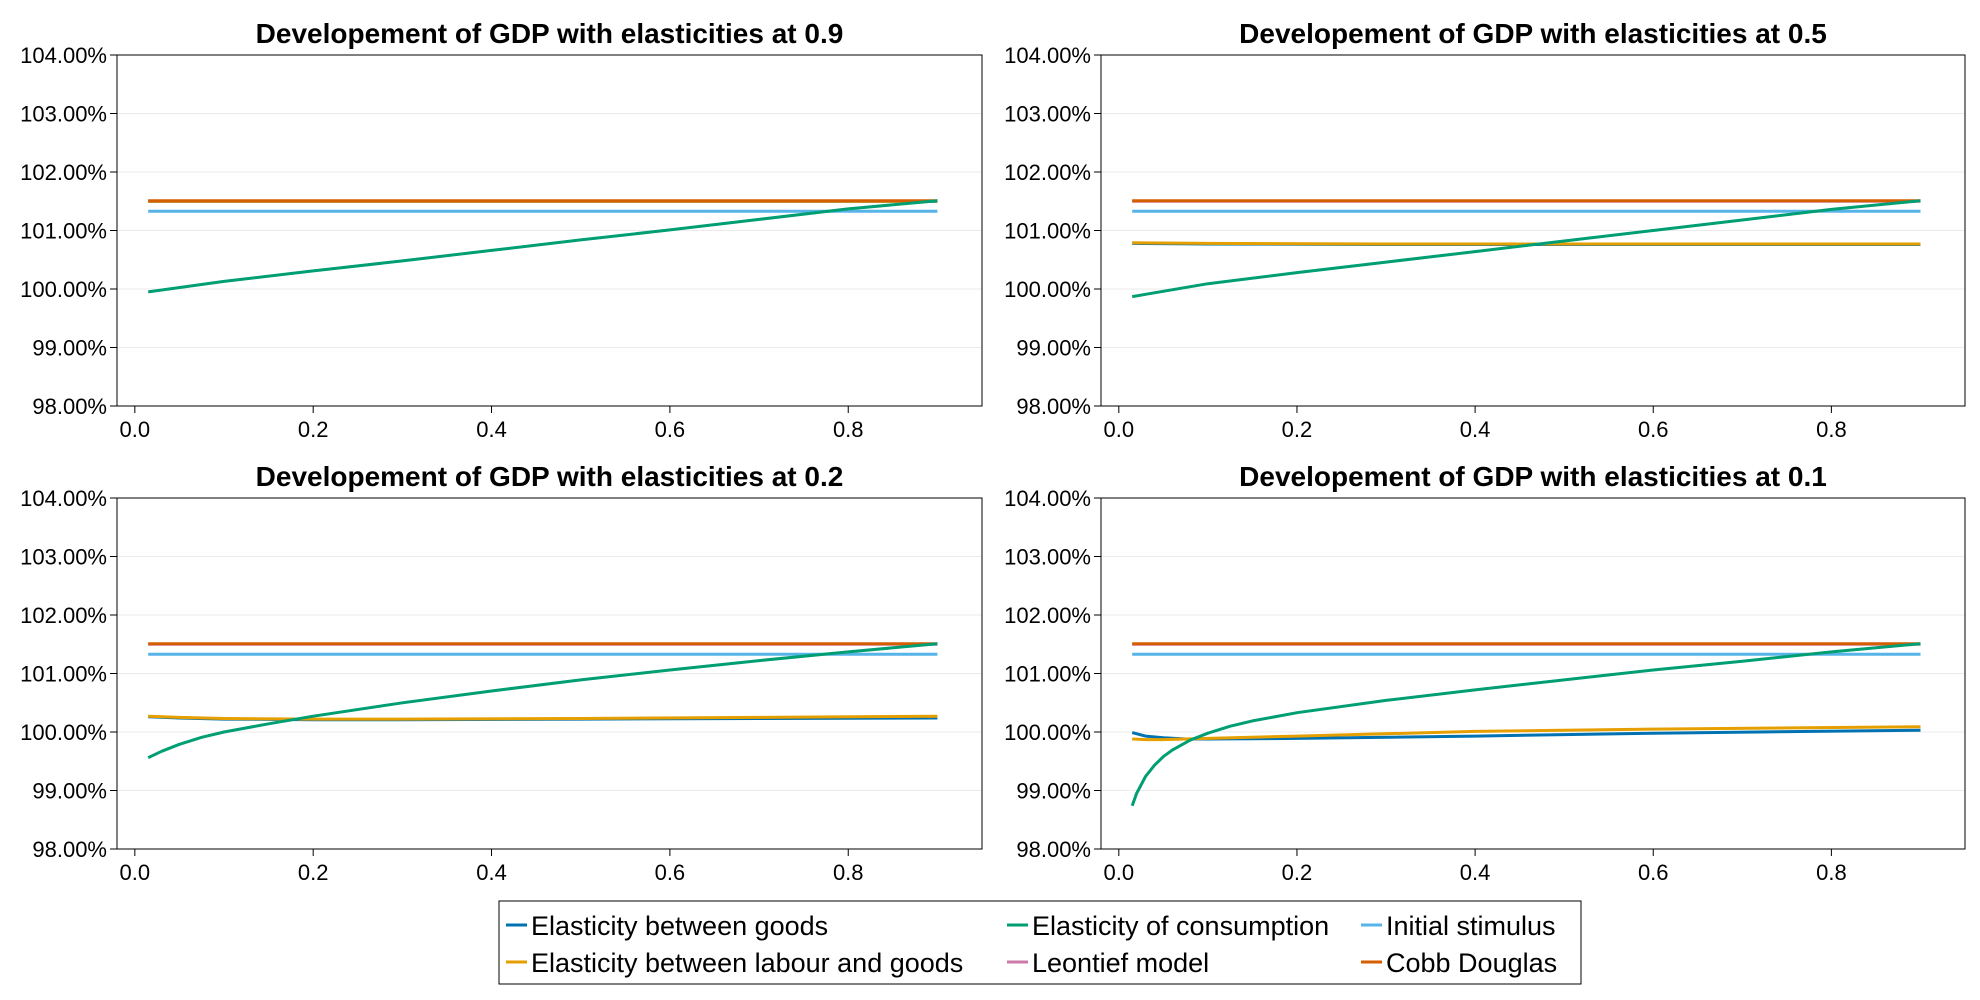  I want to click on legend-label: Elasticity between labour and goods, so click(747, 963).